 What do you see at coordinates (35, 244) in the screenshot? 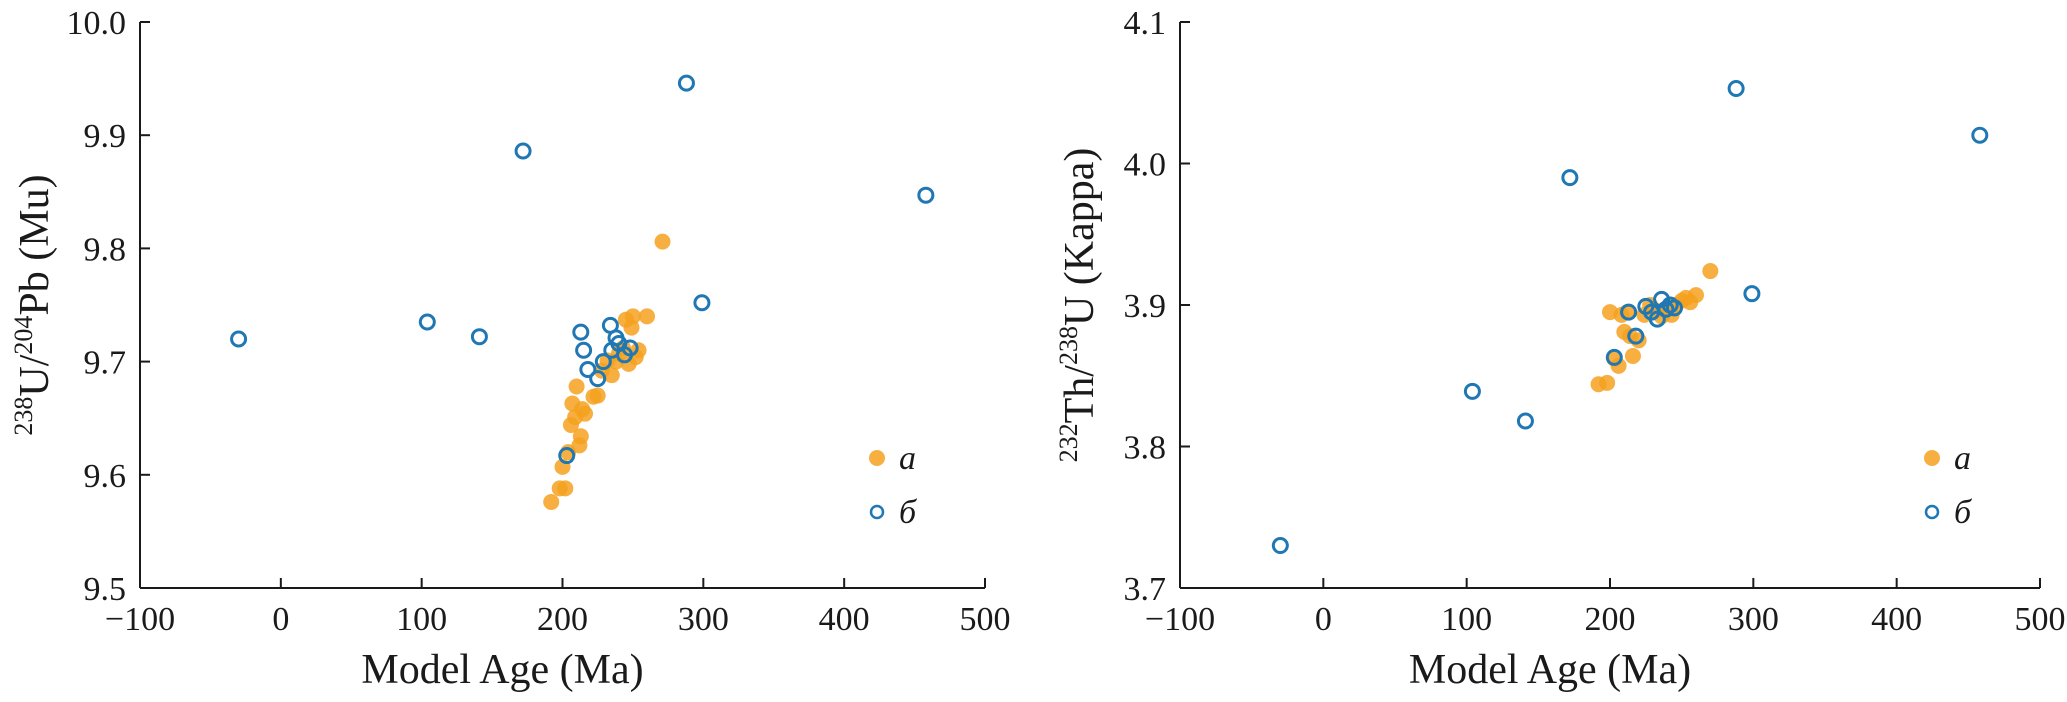
I see `y-axis-title-text: Pb (Mu)` at bounding box center [35, 244].